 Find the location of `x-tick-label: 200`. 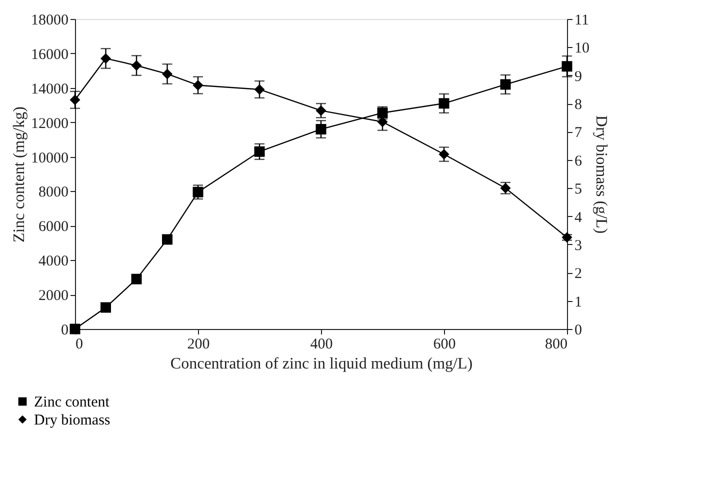

x-tick-label: 200 is located at coordinates (198, 344).